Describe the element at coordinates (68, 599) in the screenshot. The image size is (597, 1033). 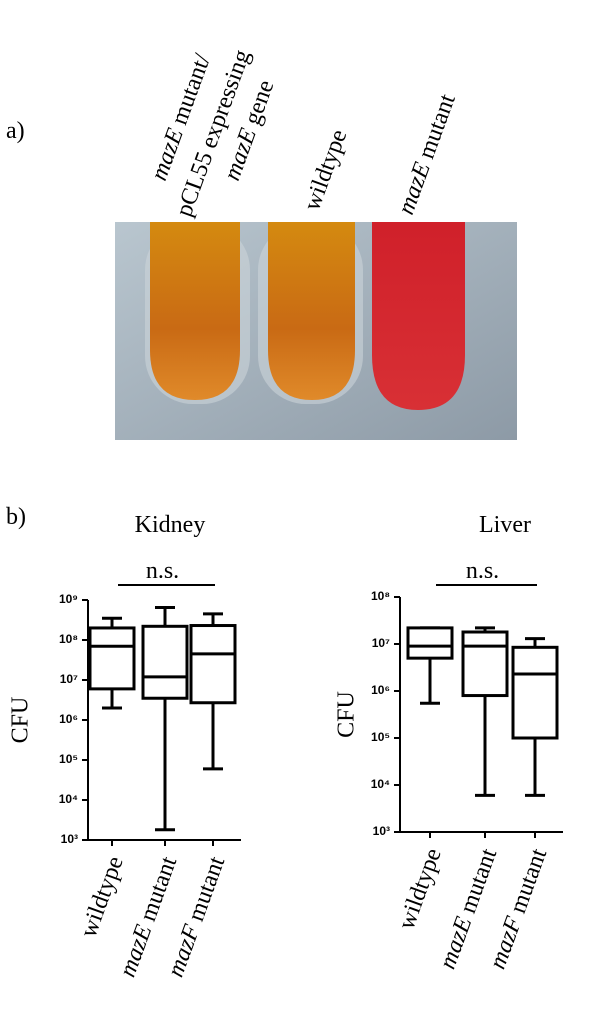
I see `y-tick-label: 10⁹` at that location.